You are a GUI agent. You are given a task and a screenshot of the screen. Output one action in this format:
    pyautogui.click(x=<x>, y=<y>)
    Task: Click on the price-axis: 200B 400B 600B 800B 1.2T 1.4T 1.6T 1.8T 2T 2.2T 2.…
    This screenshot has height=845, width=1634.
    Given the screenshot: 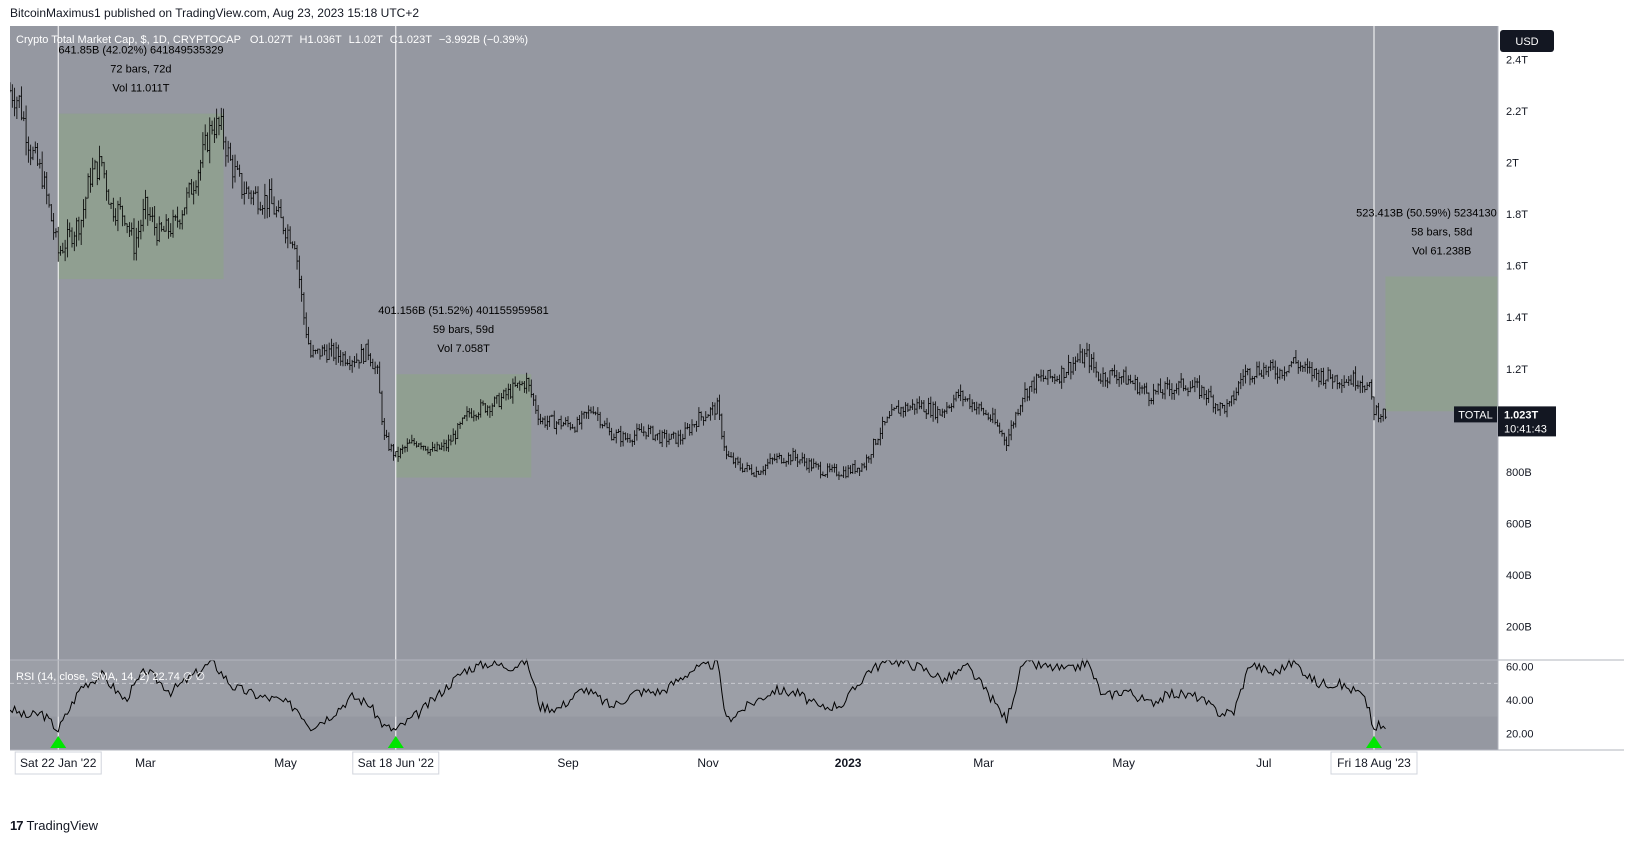 What is the action you would take?
    pyautogui.click(x=1560, y=401)
    